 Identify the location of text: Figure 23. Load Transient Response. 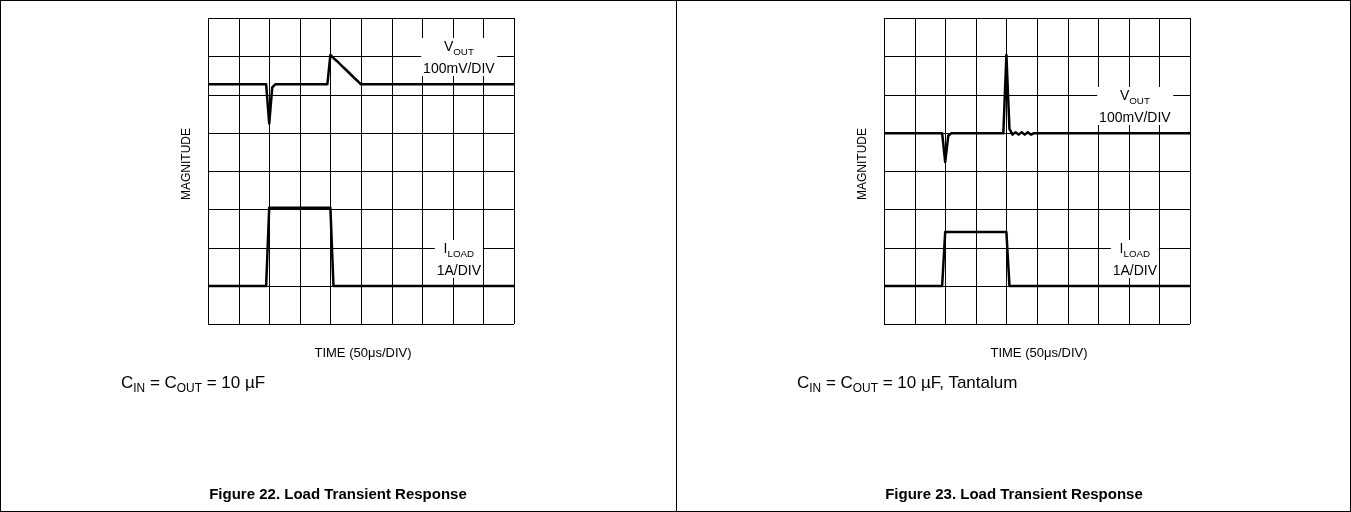
(1014, 493).